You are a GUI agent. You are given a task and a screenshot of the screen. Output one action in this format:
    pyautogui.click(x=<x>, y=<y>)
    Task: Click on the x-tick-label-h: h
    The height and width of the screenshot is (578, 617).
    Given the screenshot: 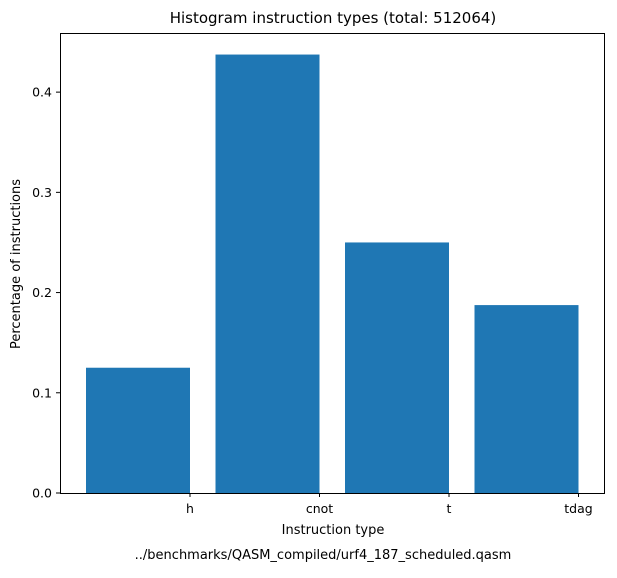 What is the action you would take?
    pyautogui.click(x=190, y=508)
    